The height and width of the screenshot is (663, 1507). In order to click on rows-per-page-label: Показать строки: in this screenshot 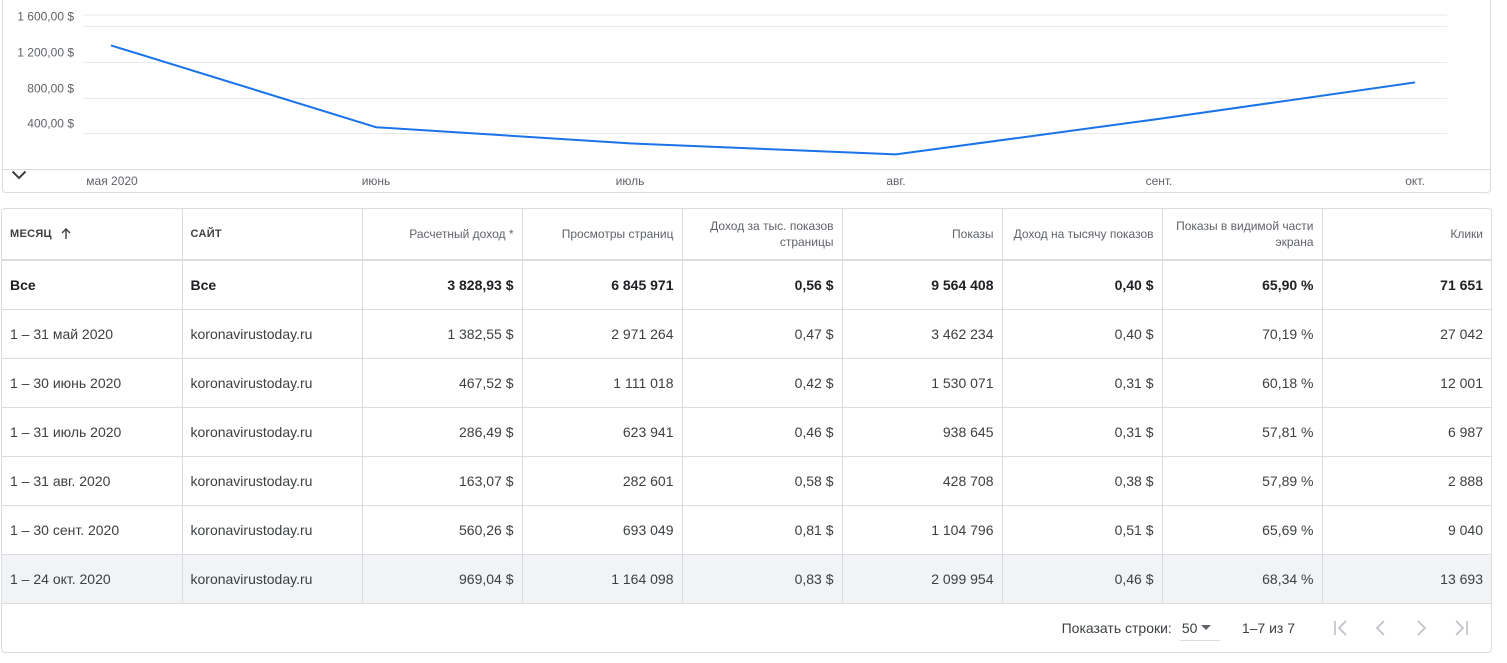, I will do `click(1116, 628)`.